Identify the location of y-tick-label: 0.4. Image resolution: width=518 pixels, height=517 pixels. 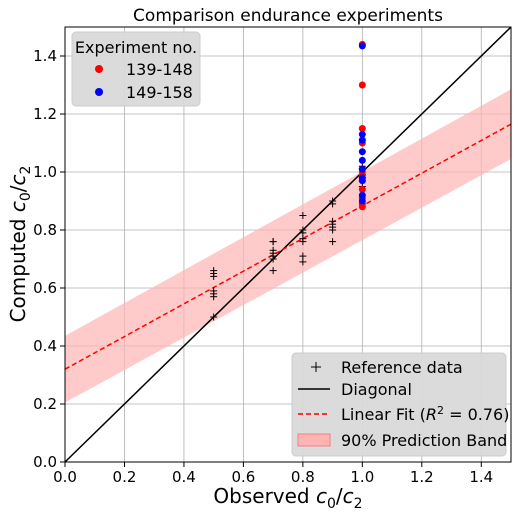
(45, 346).